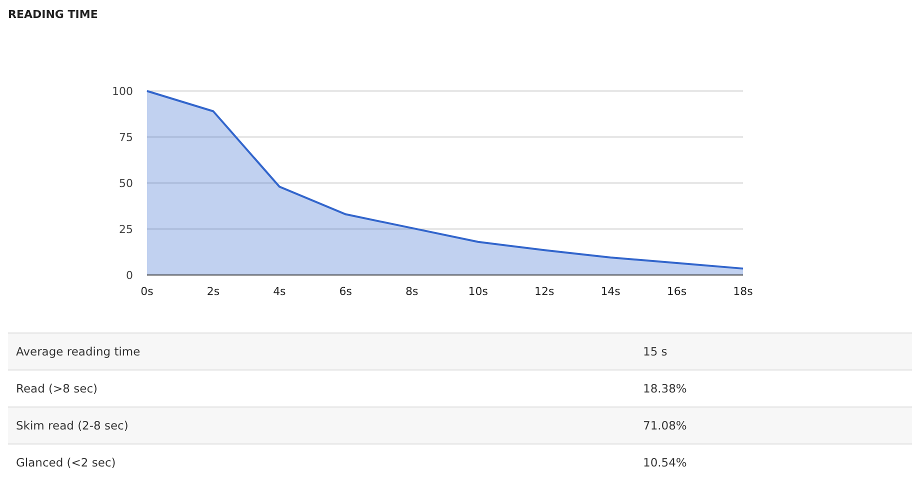  Describe the element at coordinates (665, 463) in the screenshot. I see `text: 10.54%` at that location.